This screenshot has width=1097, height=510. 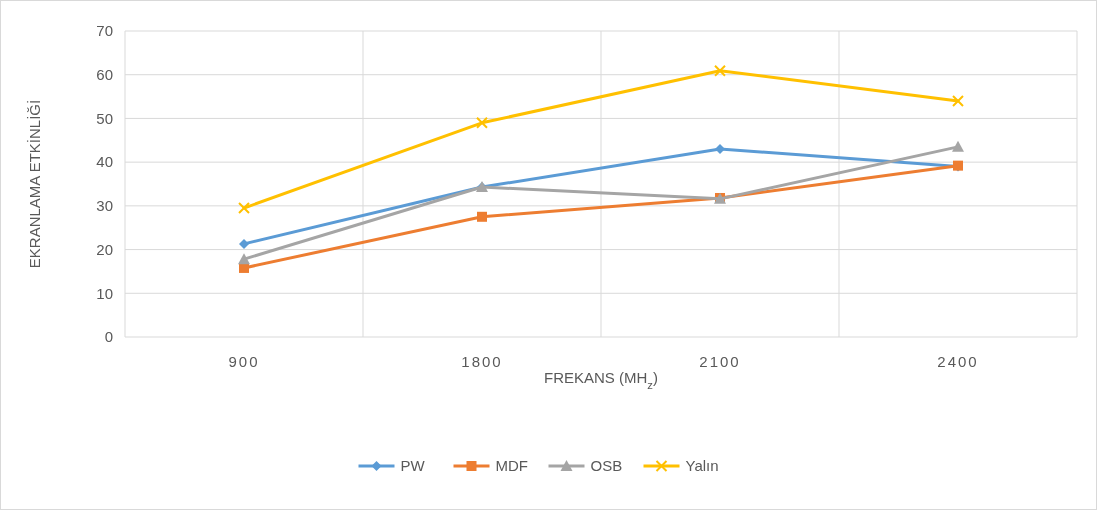 I want to click on y-tick-label: 20, so click(x=104, y=249).